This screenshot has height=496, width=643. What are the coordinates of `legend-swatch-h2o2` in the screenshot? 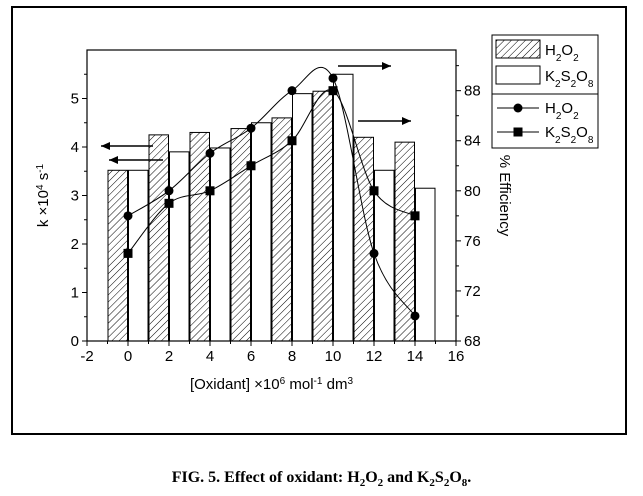 It's located at (518, 49).